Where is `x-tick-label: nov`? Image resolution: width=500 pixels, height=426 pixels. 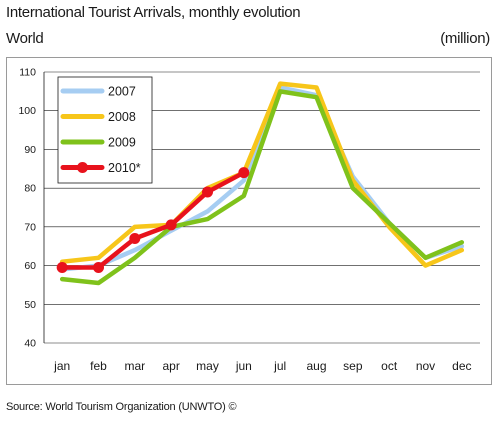 x-tick-label: nov is located at coordinates (425, 366).